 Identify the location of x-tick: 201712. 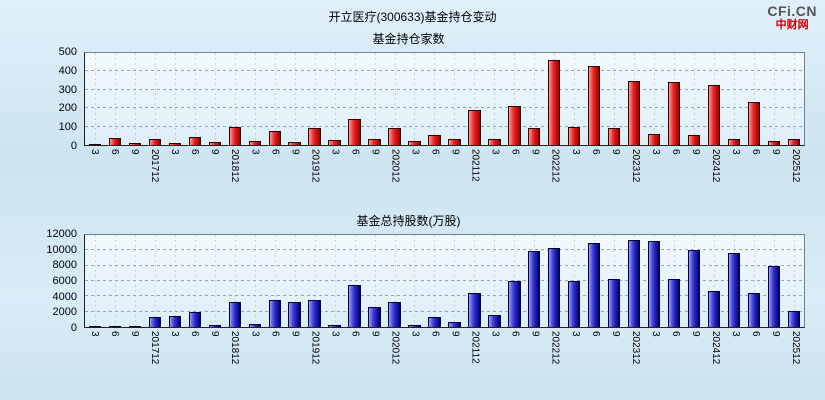
(154, 170).